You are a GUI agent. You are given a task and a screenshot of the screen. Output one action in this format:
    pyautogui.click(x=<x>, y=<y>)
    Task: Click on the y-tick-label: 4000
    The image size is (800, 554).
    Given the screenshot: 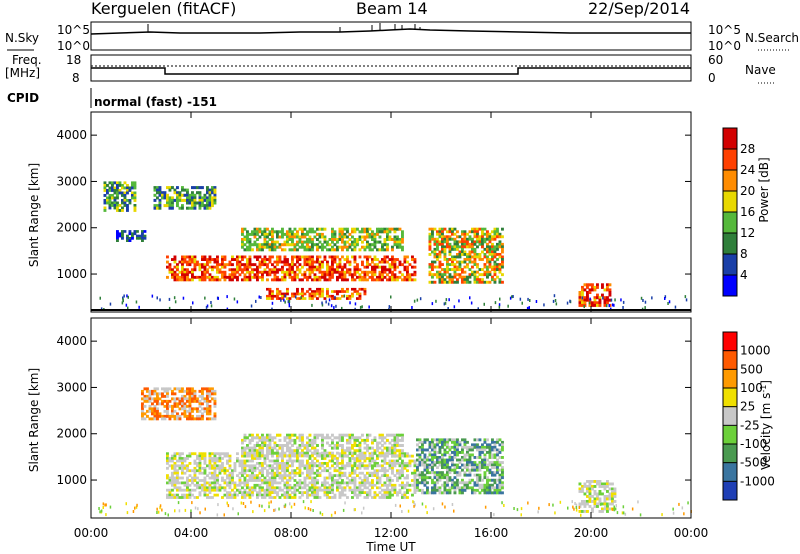 What is the action you would take?
    pyautogui.click(x=71, y=341)
    